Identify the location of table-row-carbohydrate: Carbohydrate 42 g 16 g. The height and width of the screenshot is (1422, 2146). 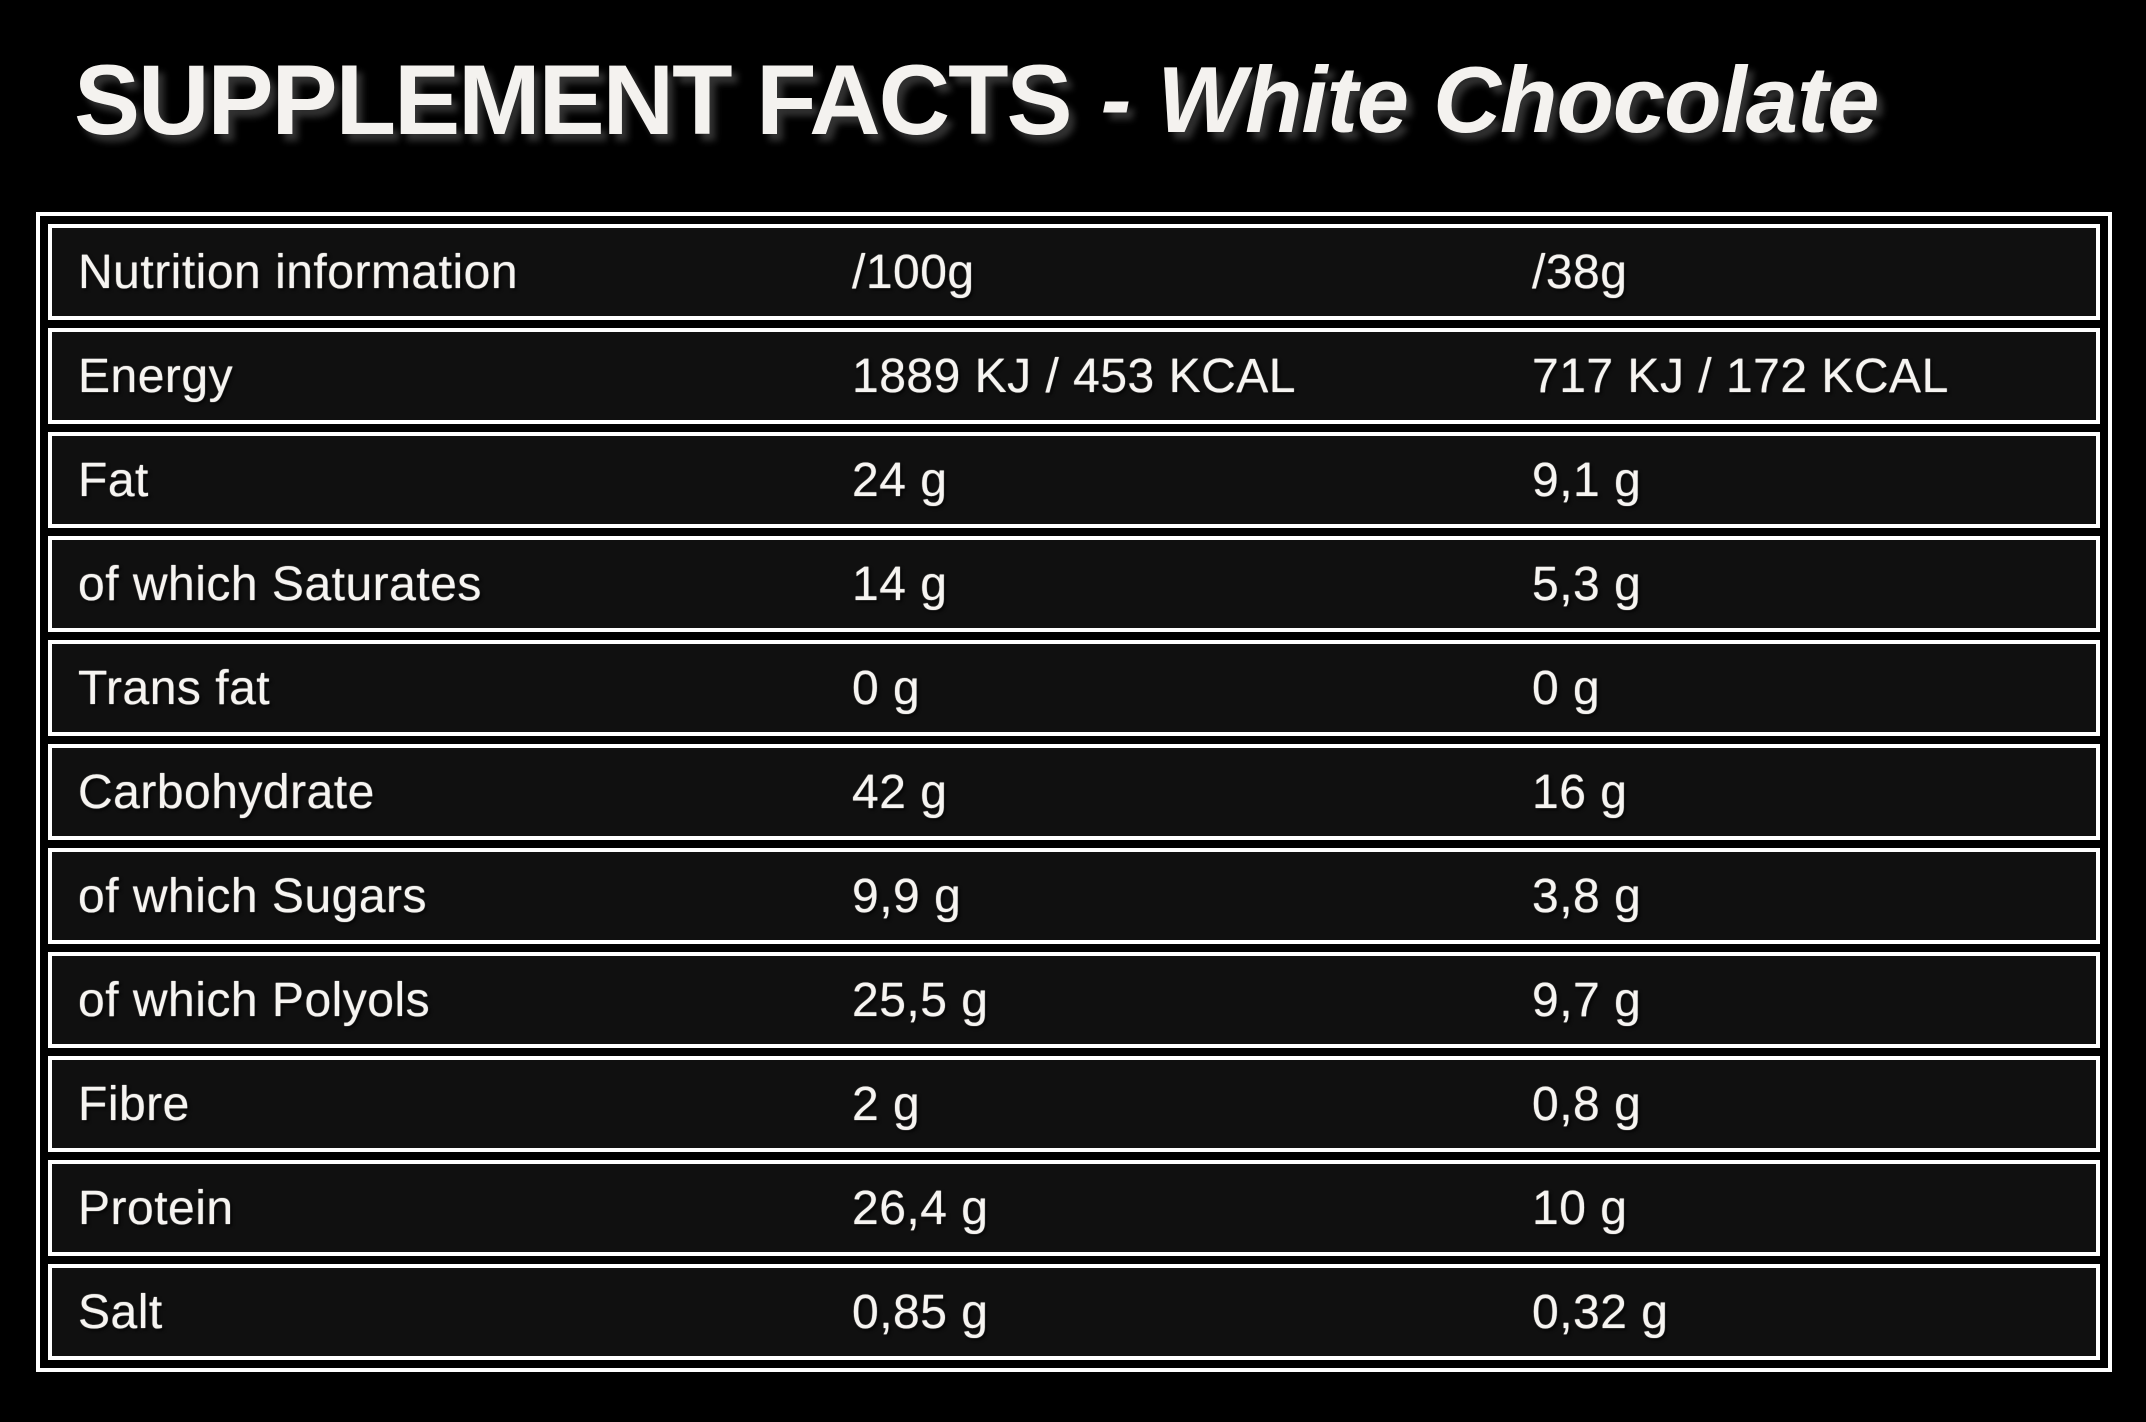
(1074, 792).